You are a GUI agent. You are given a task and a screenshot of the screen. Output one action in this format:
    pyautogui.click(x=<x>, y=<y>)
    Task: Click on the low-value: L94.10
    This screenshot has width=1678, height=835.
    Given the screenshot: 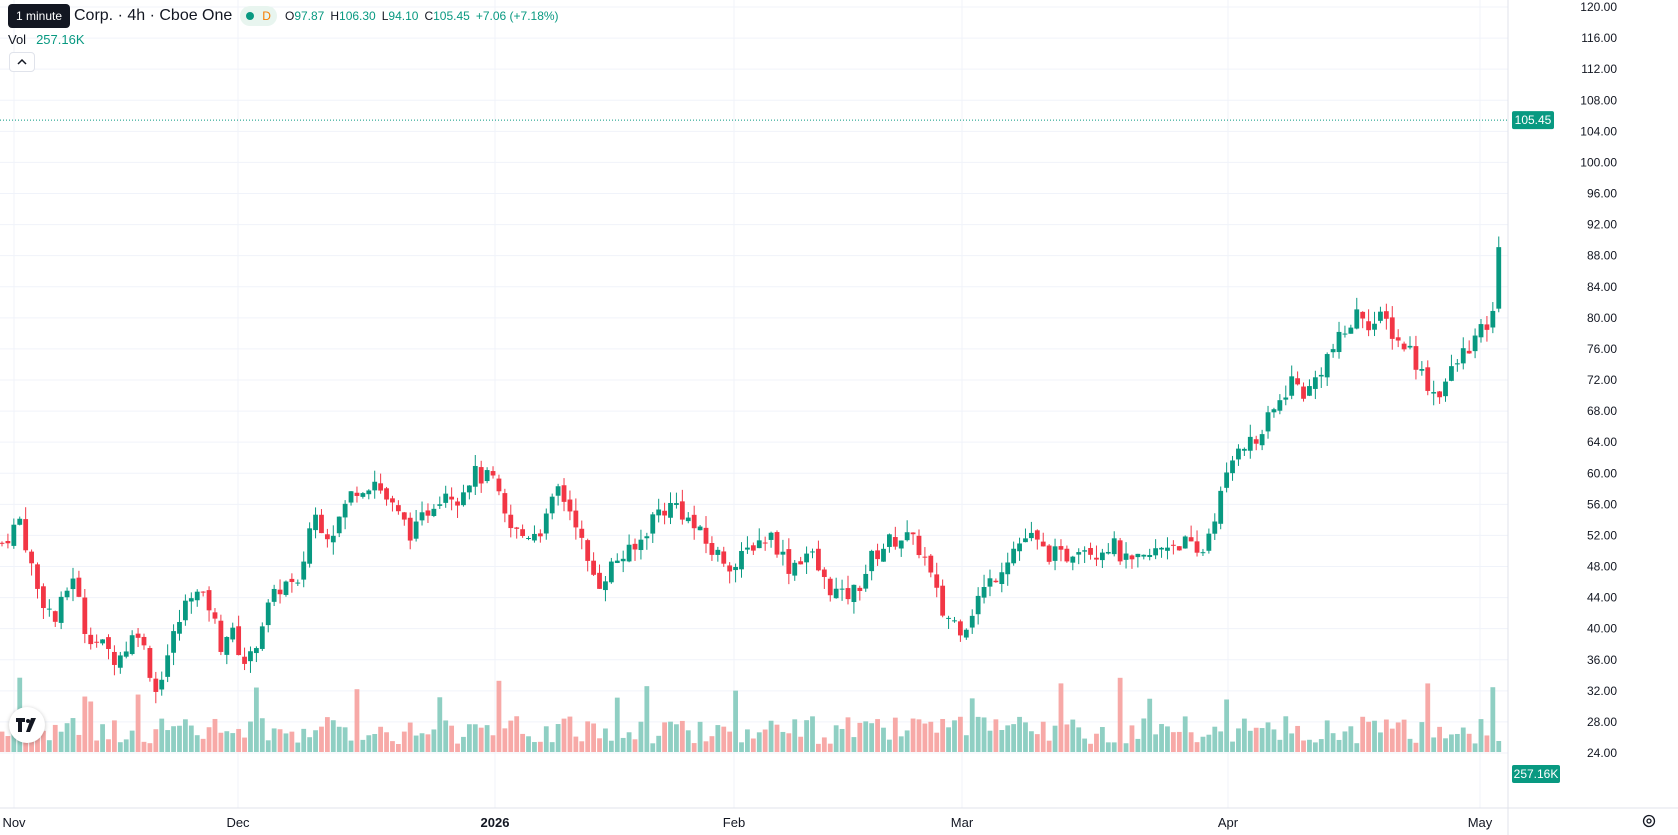 What is the action you would take?
    pyautogui.click(x=400, y=16)
    